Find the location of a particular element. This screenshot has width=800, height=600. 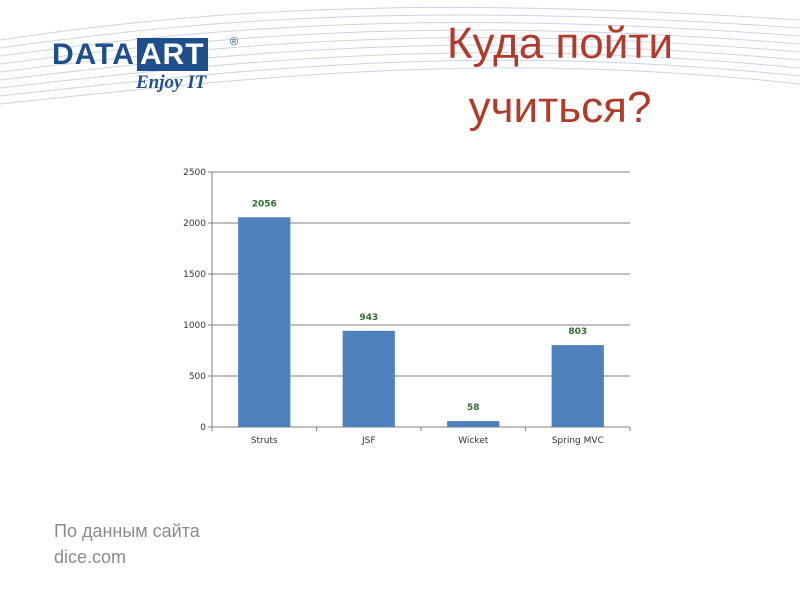

y-tick-label: 1500 is located at coordinates (194, 275).